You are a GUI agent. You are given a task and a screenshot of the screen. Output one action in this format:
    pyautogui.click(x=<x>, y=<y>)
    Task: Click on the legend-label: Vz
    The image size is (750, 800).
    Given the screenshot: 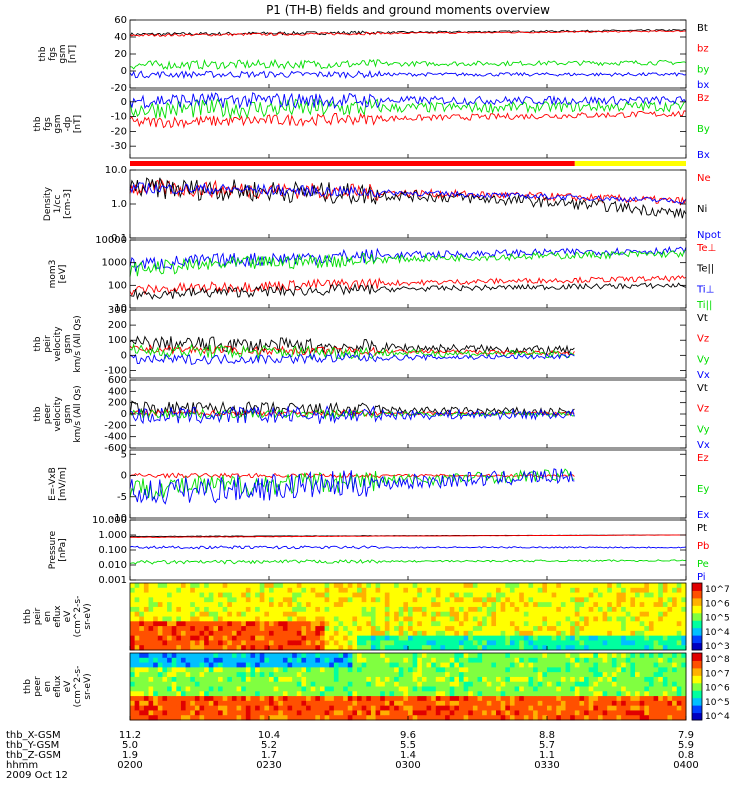 What is the action you would take?
    pyautogui.click(x=703, y=339)
    